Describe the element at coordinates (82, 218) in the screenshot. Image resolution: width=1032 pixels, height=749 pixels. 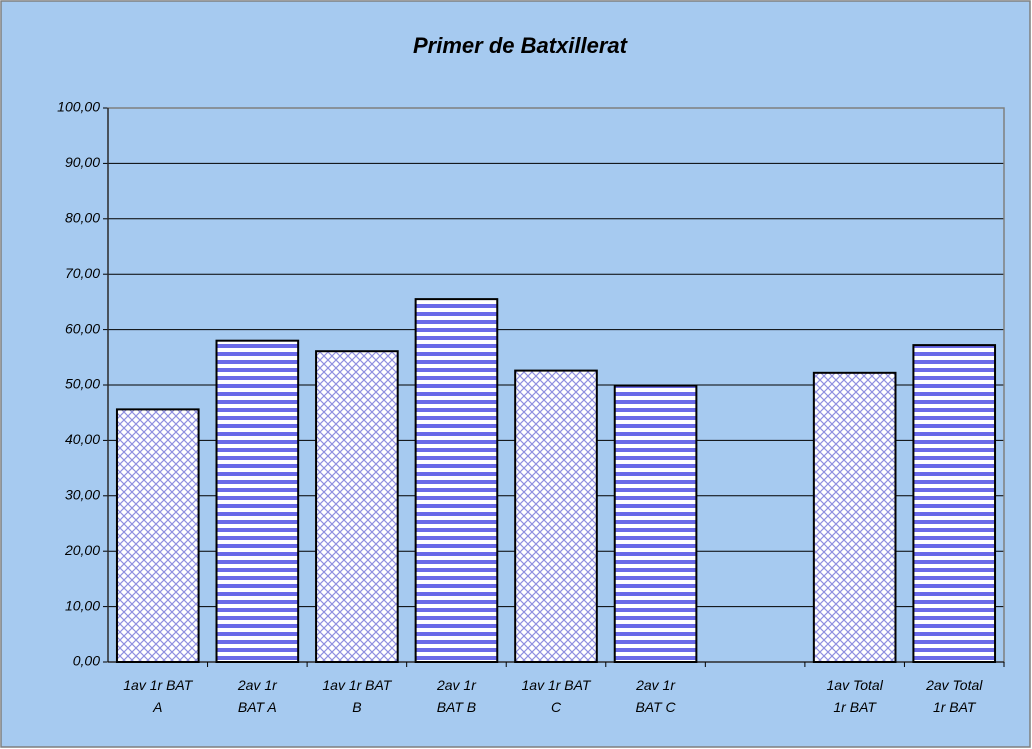
I see `y-tick-label: 80,00` at that location.